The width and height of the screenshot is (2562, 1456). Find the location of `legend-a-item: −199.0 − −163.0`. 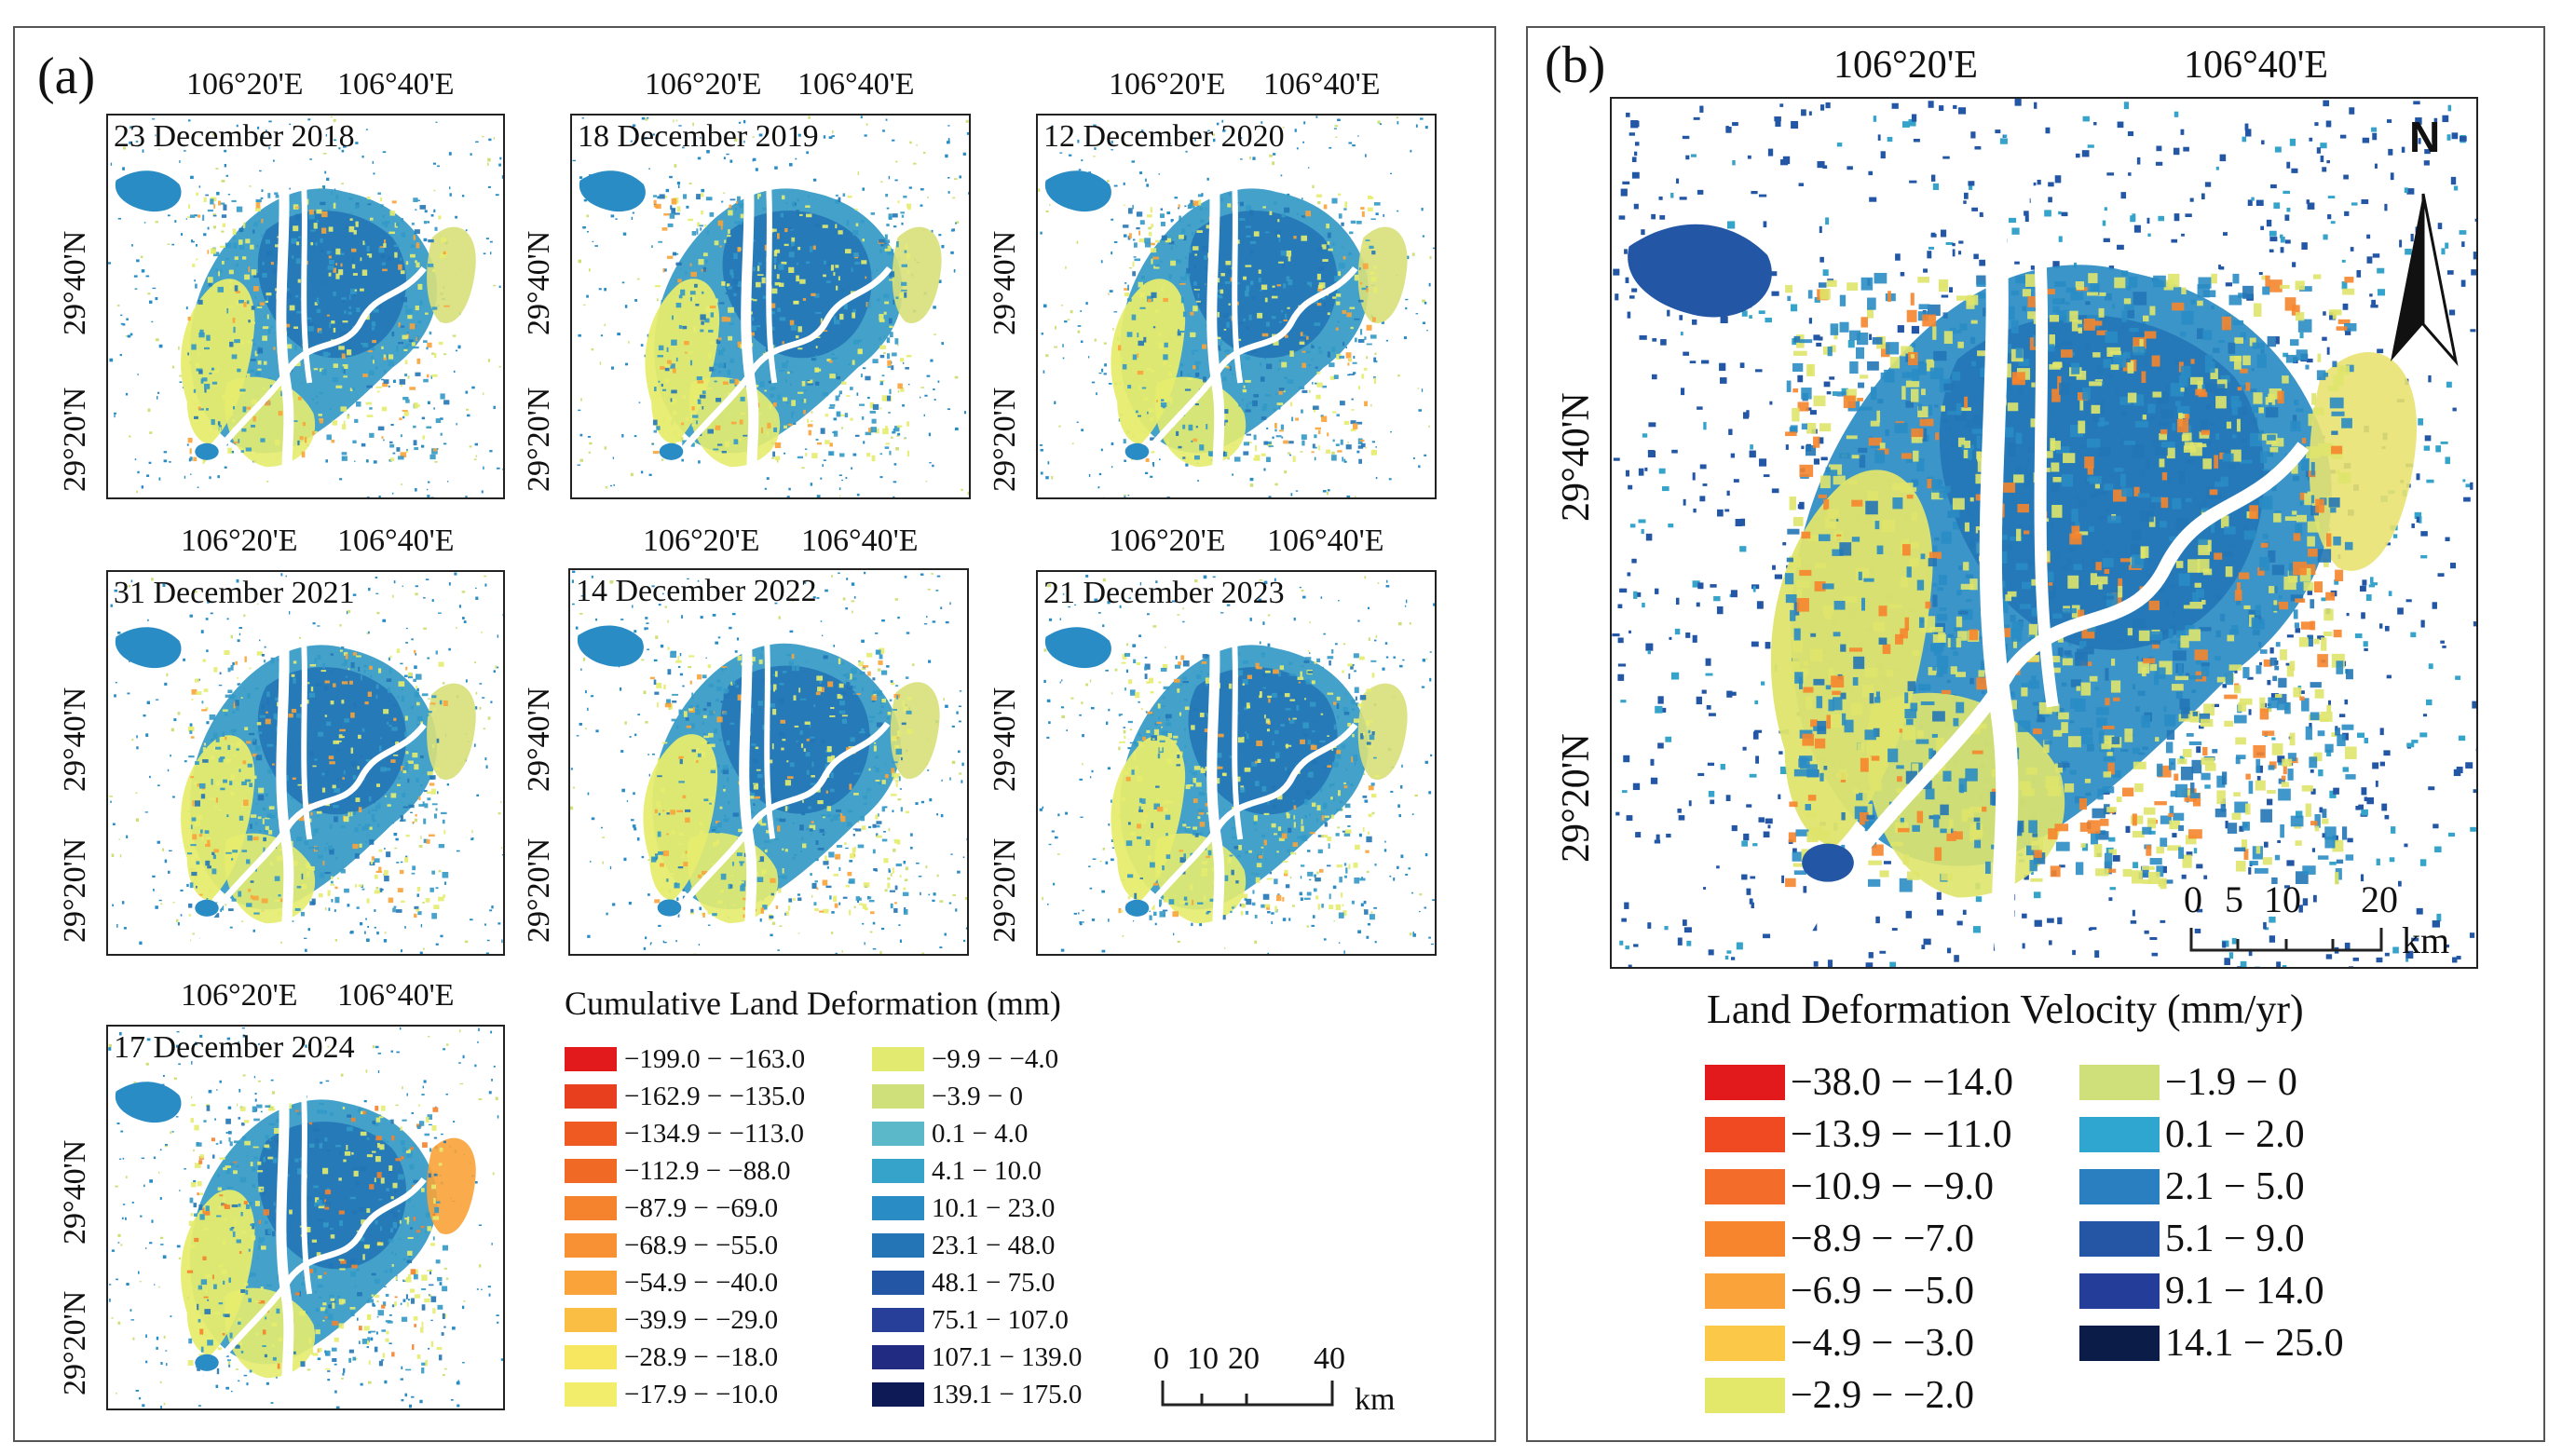

legend-a-item: −199.0 − −163.0 is located at coordinates (685, 1058).